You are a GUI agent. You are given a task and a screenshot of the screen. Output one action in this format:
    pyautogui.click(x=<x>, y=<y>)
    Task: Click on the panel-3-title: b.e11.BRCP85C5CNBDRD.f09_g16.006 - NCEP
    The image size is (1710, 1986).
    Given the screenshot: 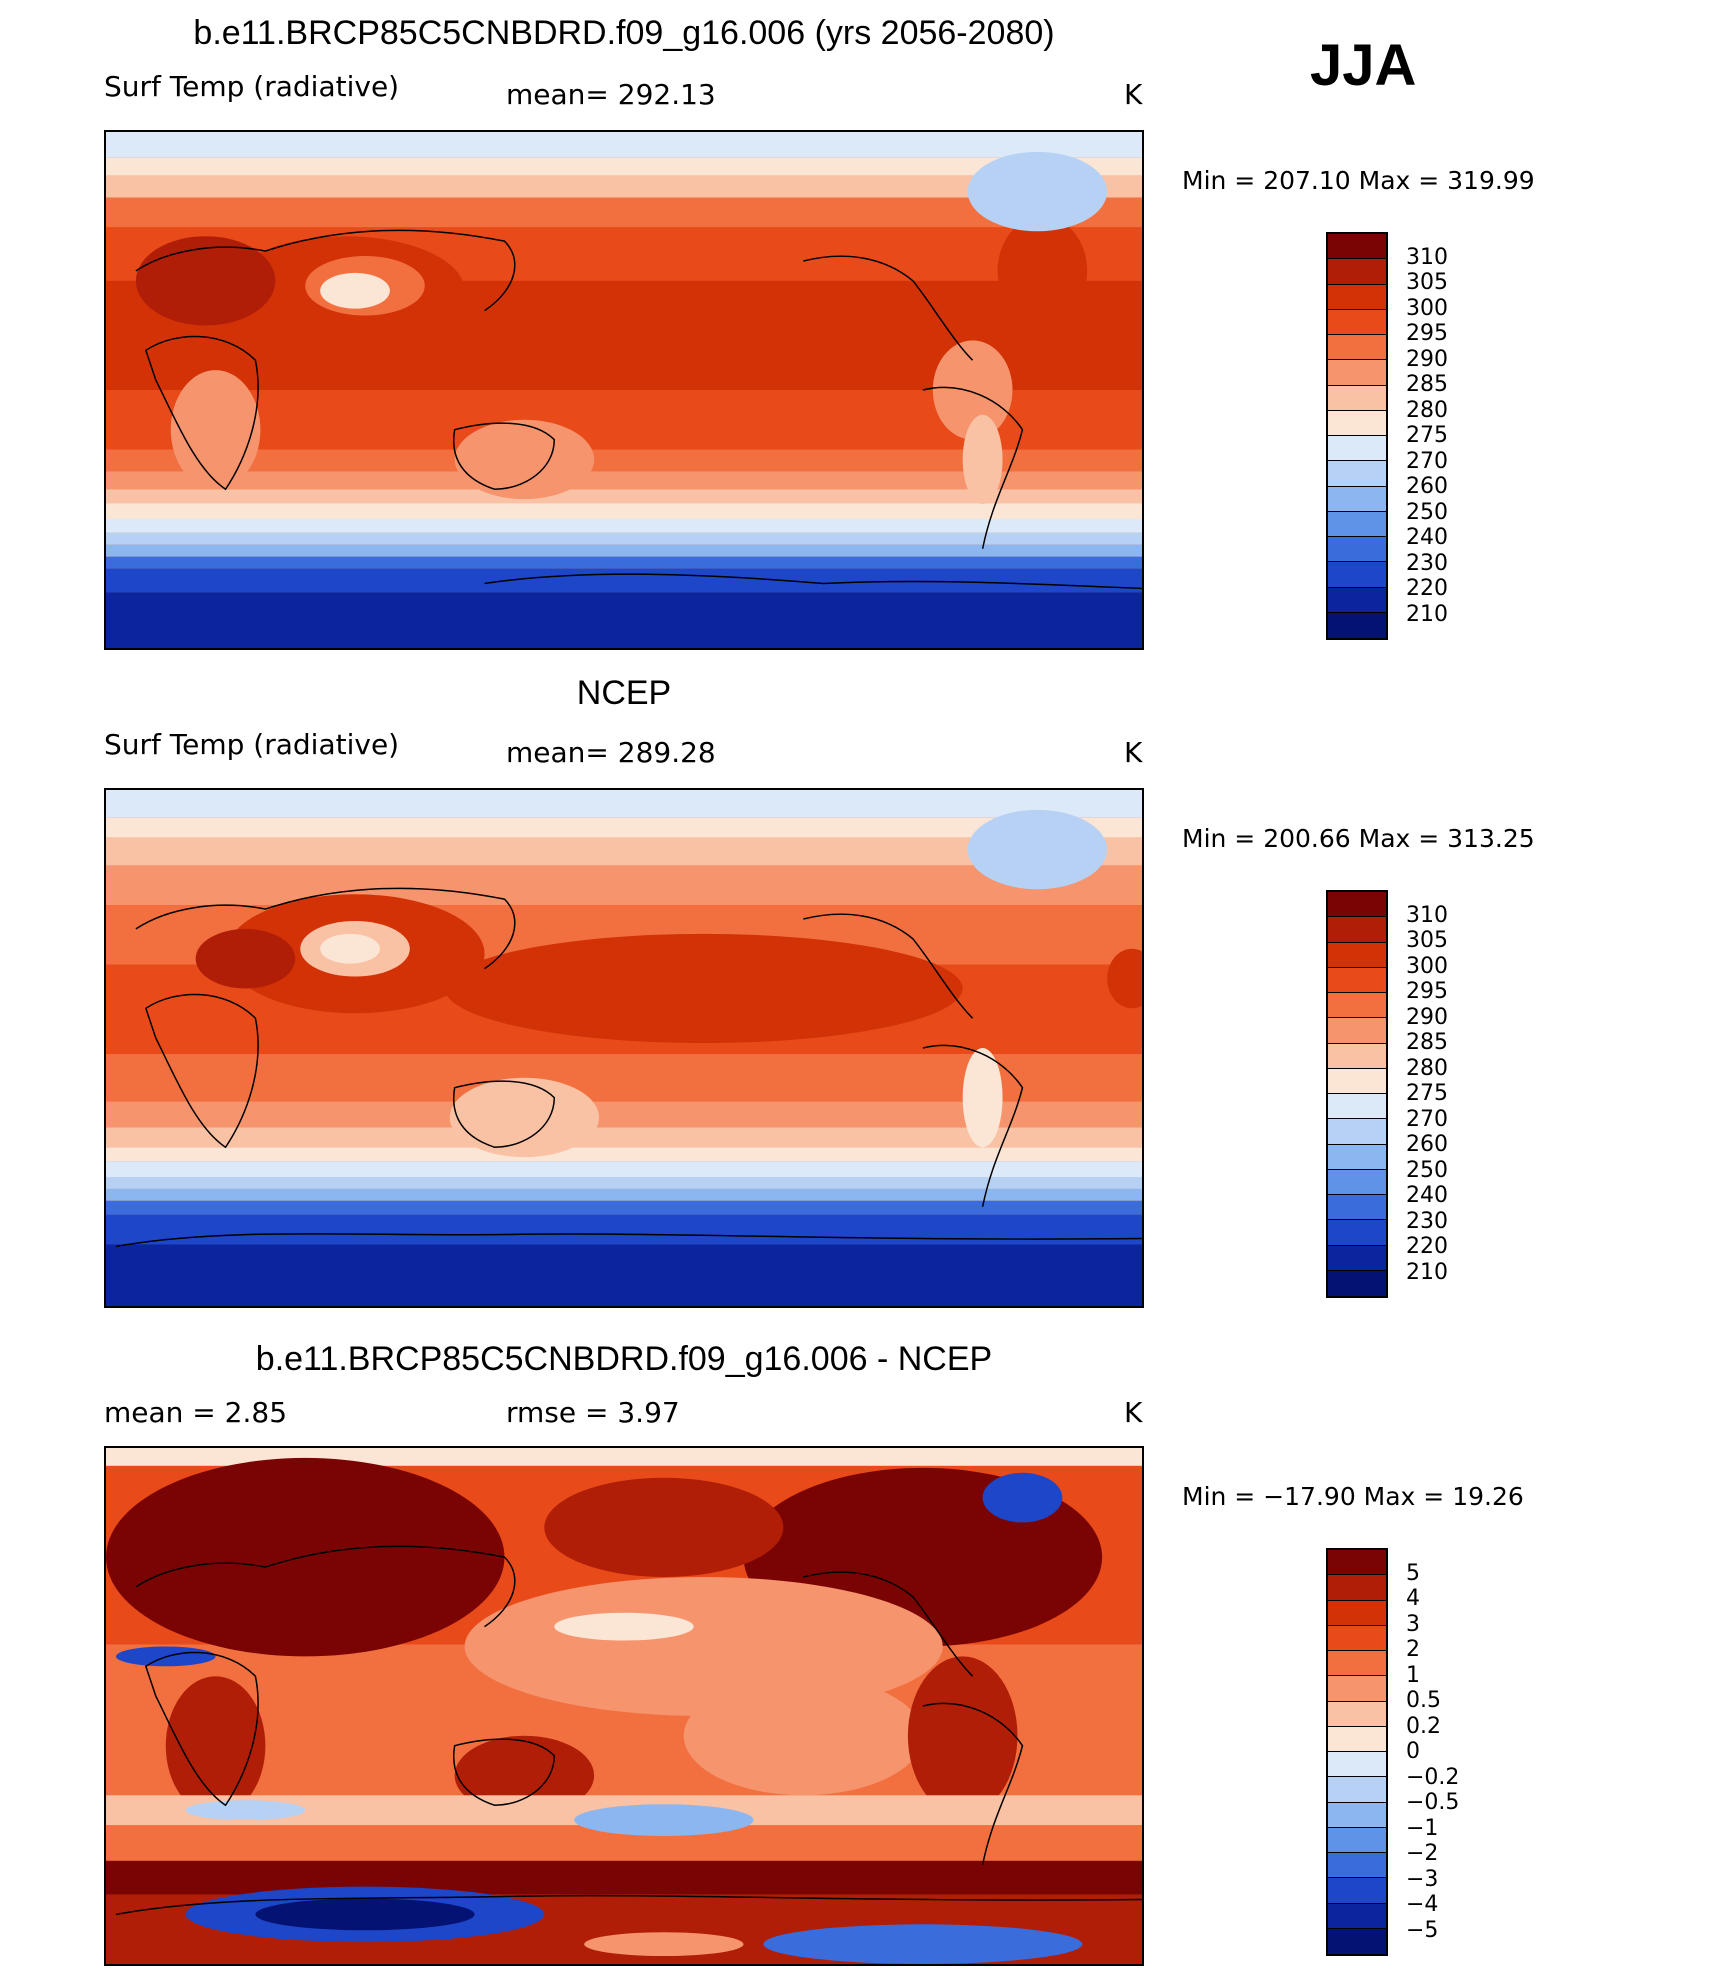 What is the action you would take?
    pyautogui.click(x=624, y=1359)
    